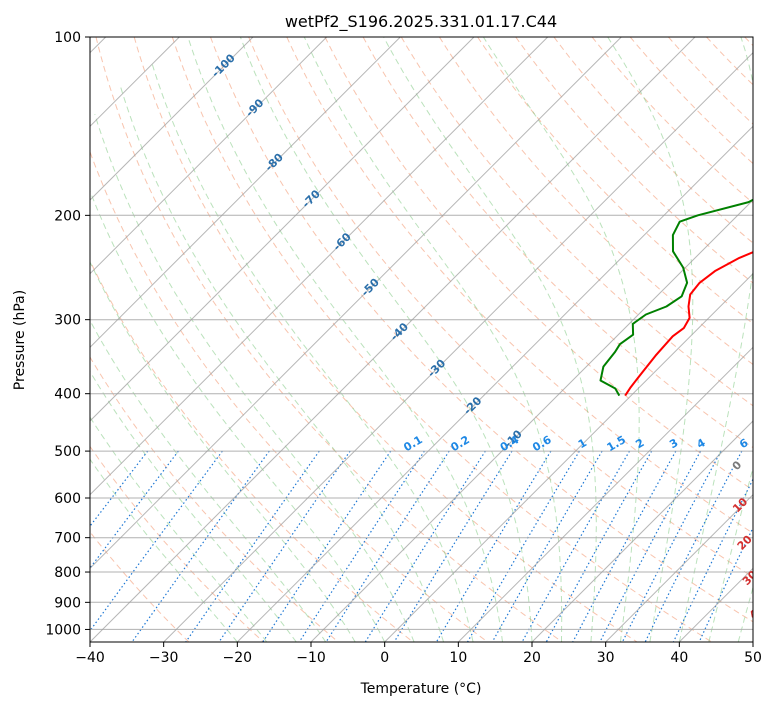  What do you see at coordinates (384, 658) in the screenshot?
I see `x-tick-label: 0` at bounding box center [384, 658].